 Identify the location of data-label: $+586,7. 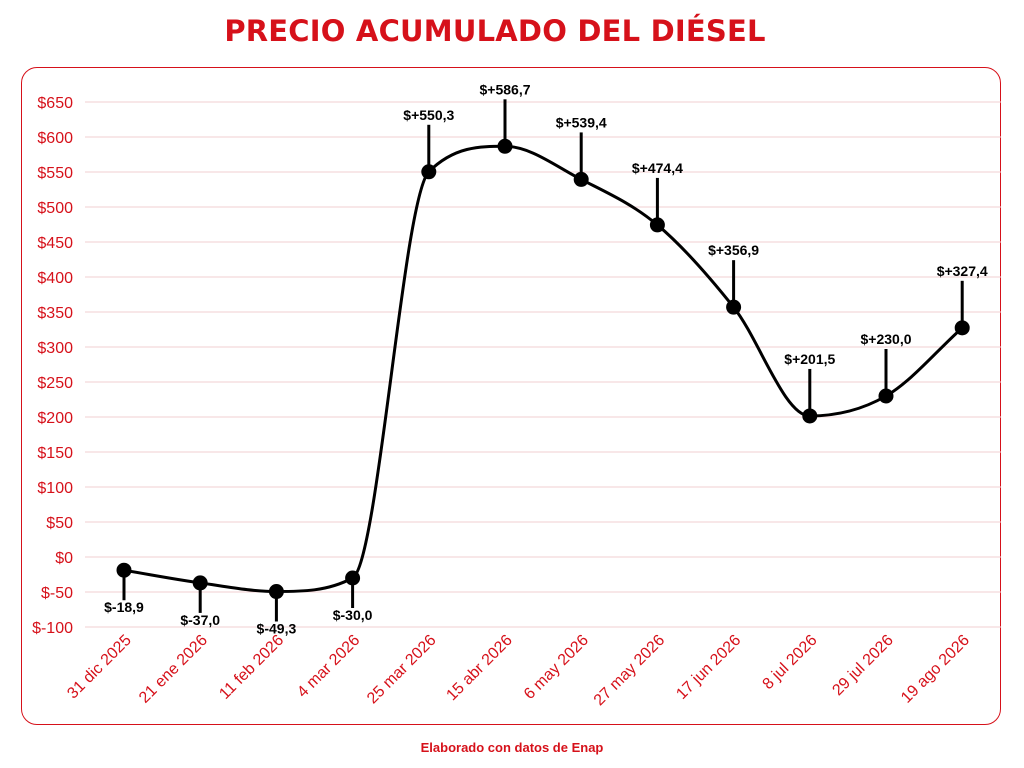
(505, 89).